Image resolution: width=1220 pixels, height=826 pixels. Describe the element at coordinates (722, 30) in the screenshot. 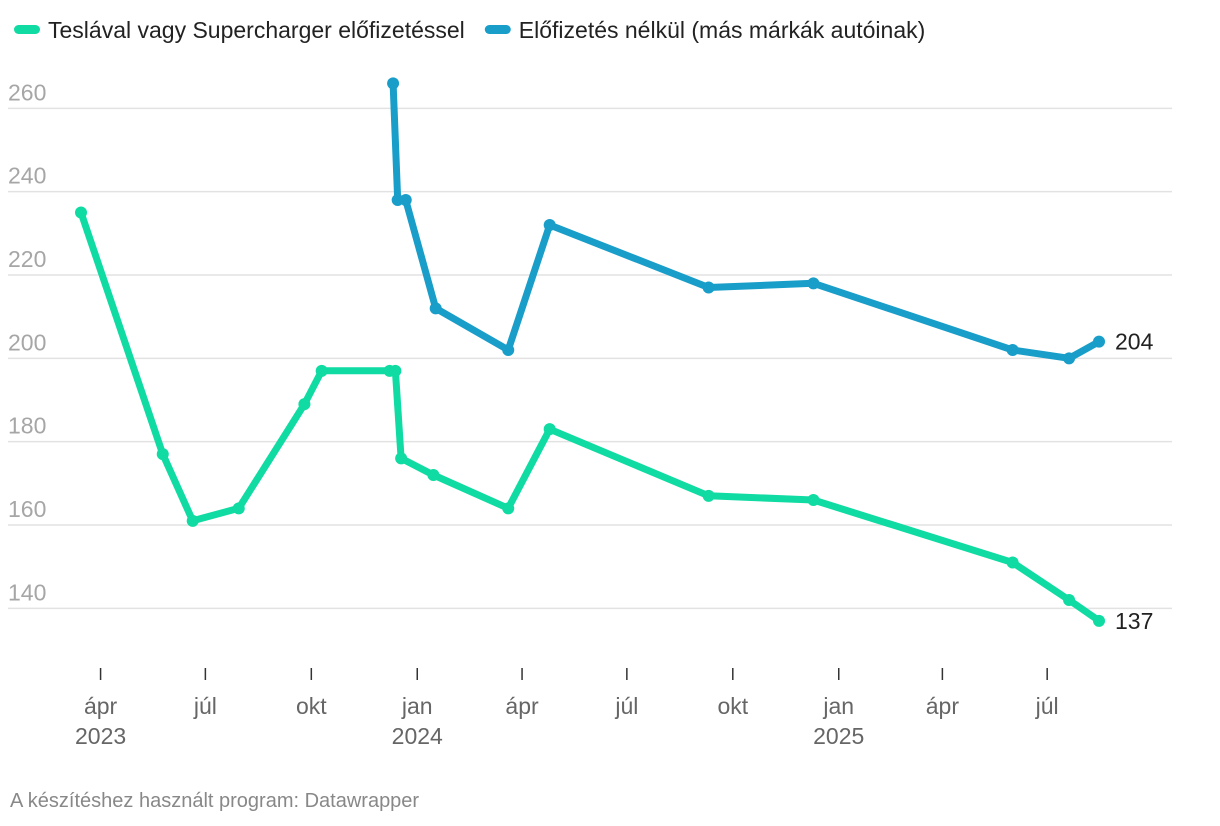

I see `legend-label: Előfizetés nélkül (más márkák autóinak)` at that location.